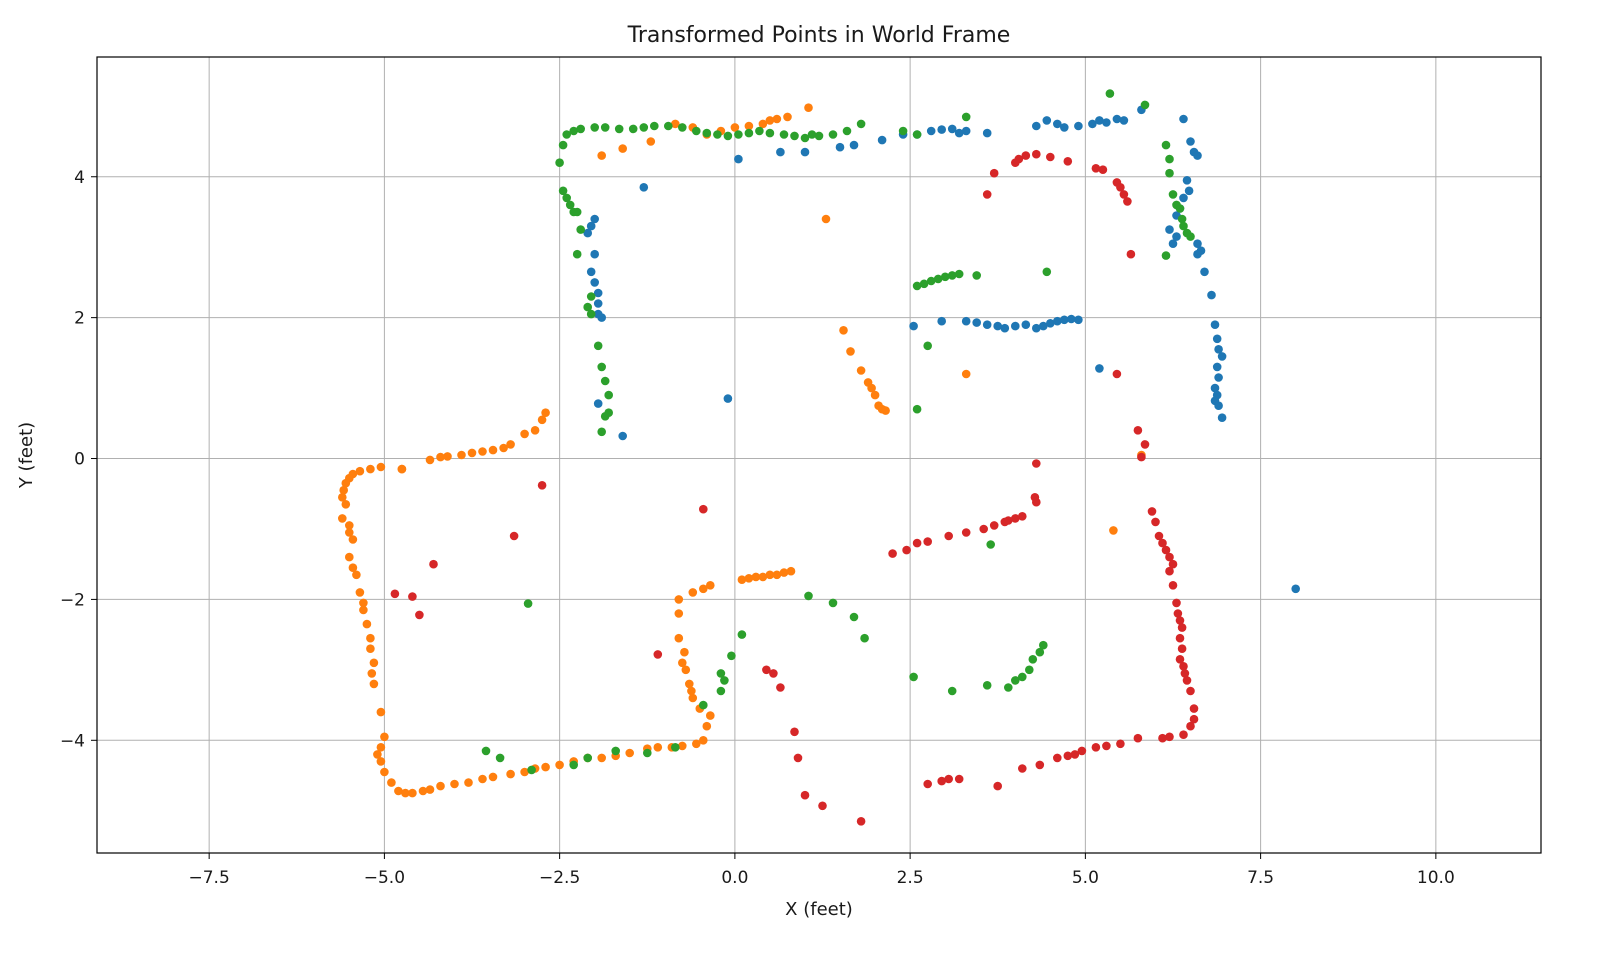  I want to click on x-tick-label: 5.0, so click(1085, 878).